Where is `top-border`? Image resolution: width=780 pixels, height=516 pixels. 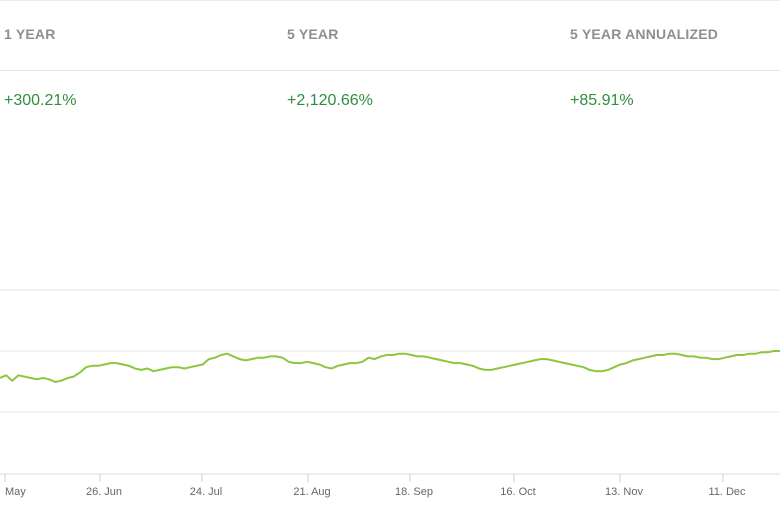
top-border is located at coordinates (390, 0).